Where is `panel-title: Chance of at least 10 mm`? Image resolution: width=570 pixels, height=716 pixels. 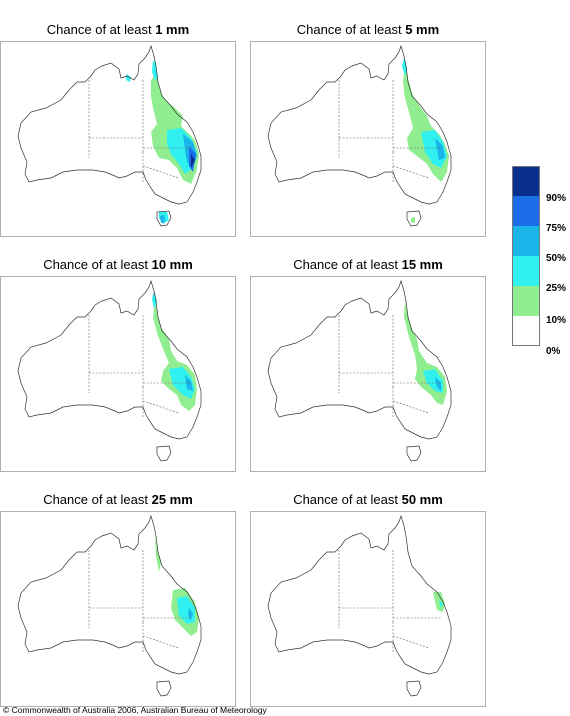
panel-title: Chance of at least 10 mm is located at coordinates (118, 264).